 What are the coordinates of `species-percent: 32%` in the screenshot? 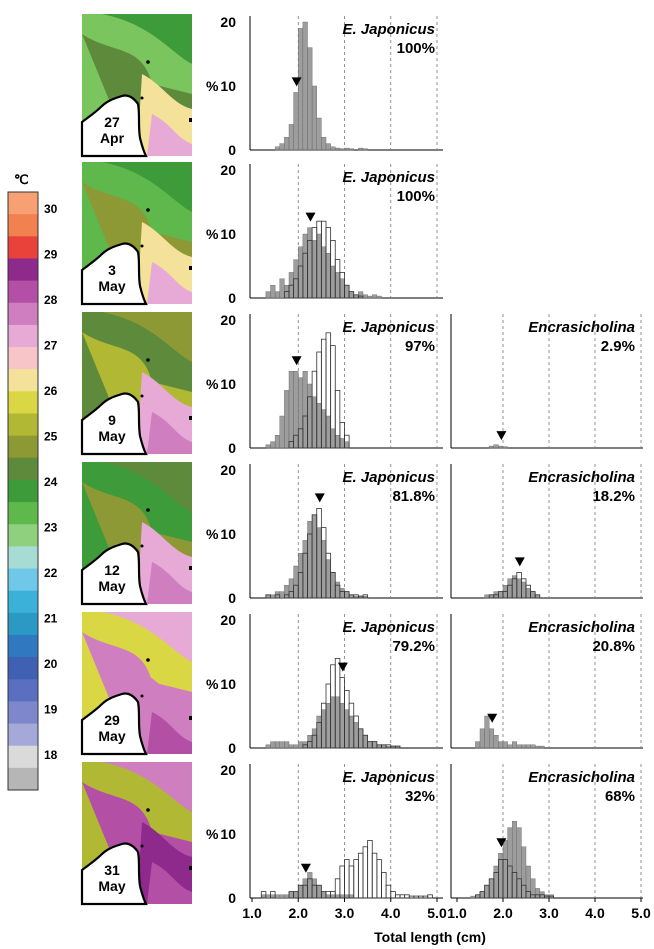 It's located at (420, 796).